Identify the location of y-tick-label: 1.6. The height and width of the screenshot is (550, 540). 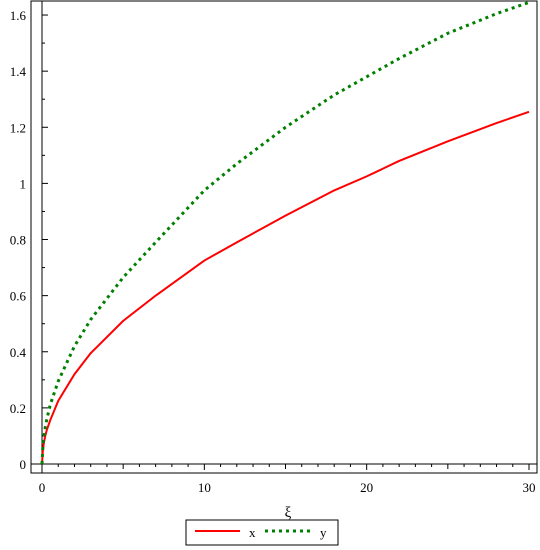
(18, 15).